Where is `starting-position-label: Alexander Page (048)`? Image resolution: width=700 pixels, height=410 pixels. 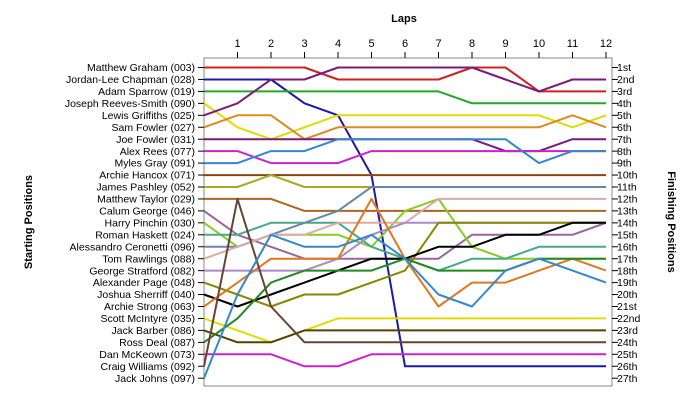 starting-position-label: Alexander Page (048) is located at coordinates (144, 283).